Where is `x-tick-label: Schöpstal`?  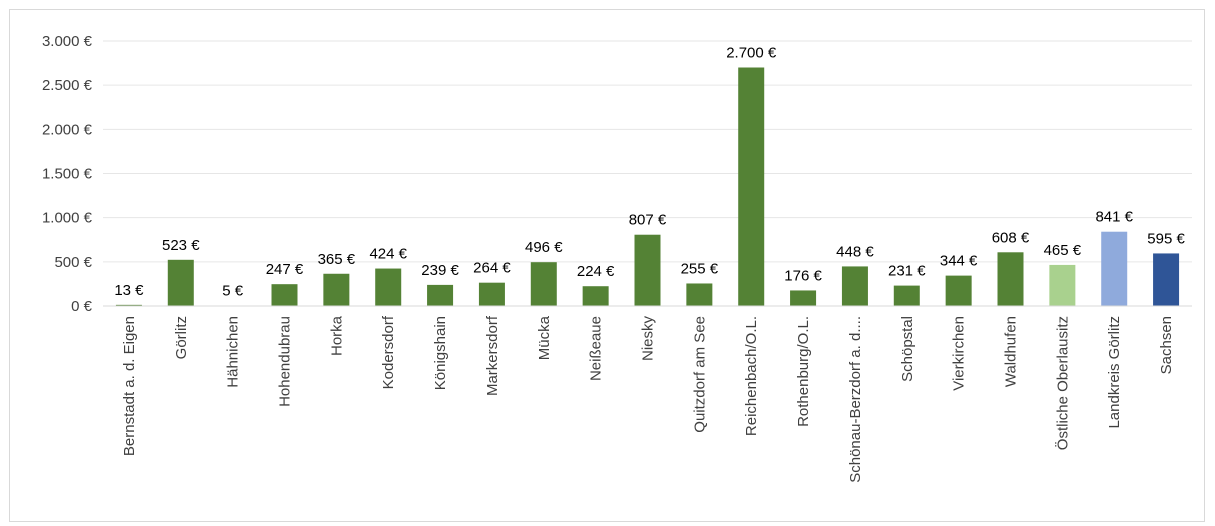 x-tick-label: Schöpstal is located at coordinates (907, 349).